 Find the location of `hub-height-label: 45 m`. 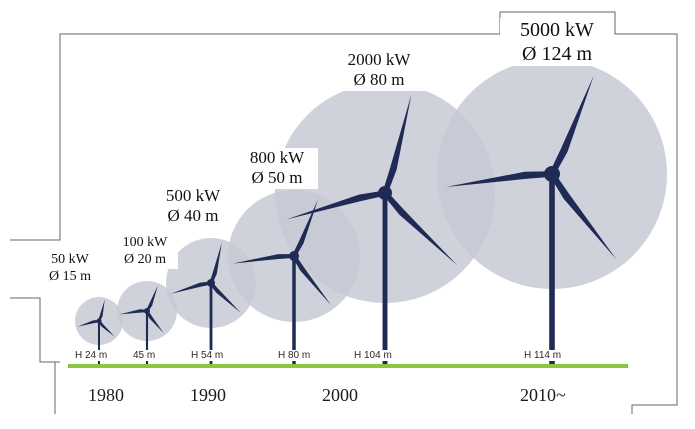

hub-height-label: 45 m is located at coordinates (144, 355).